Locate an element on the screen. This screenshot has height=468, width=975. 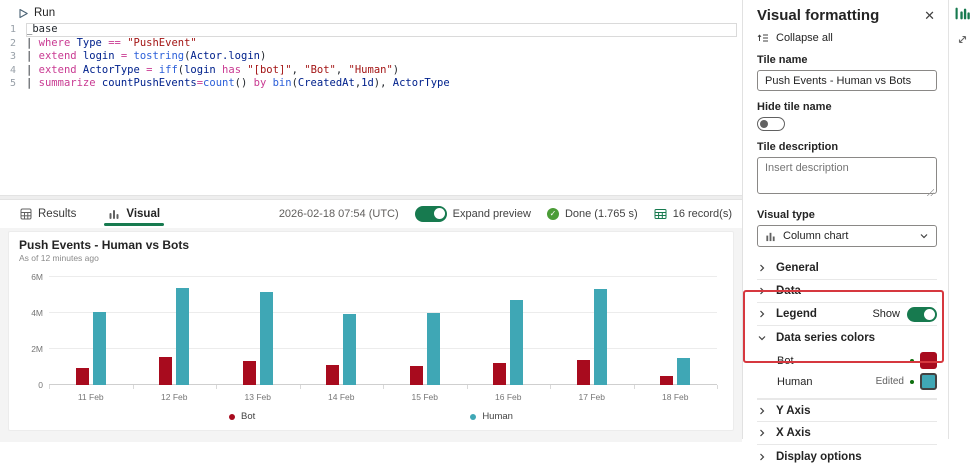
collapse-all-label: Collapse all is located at coordinates (804, 38).